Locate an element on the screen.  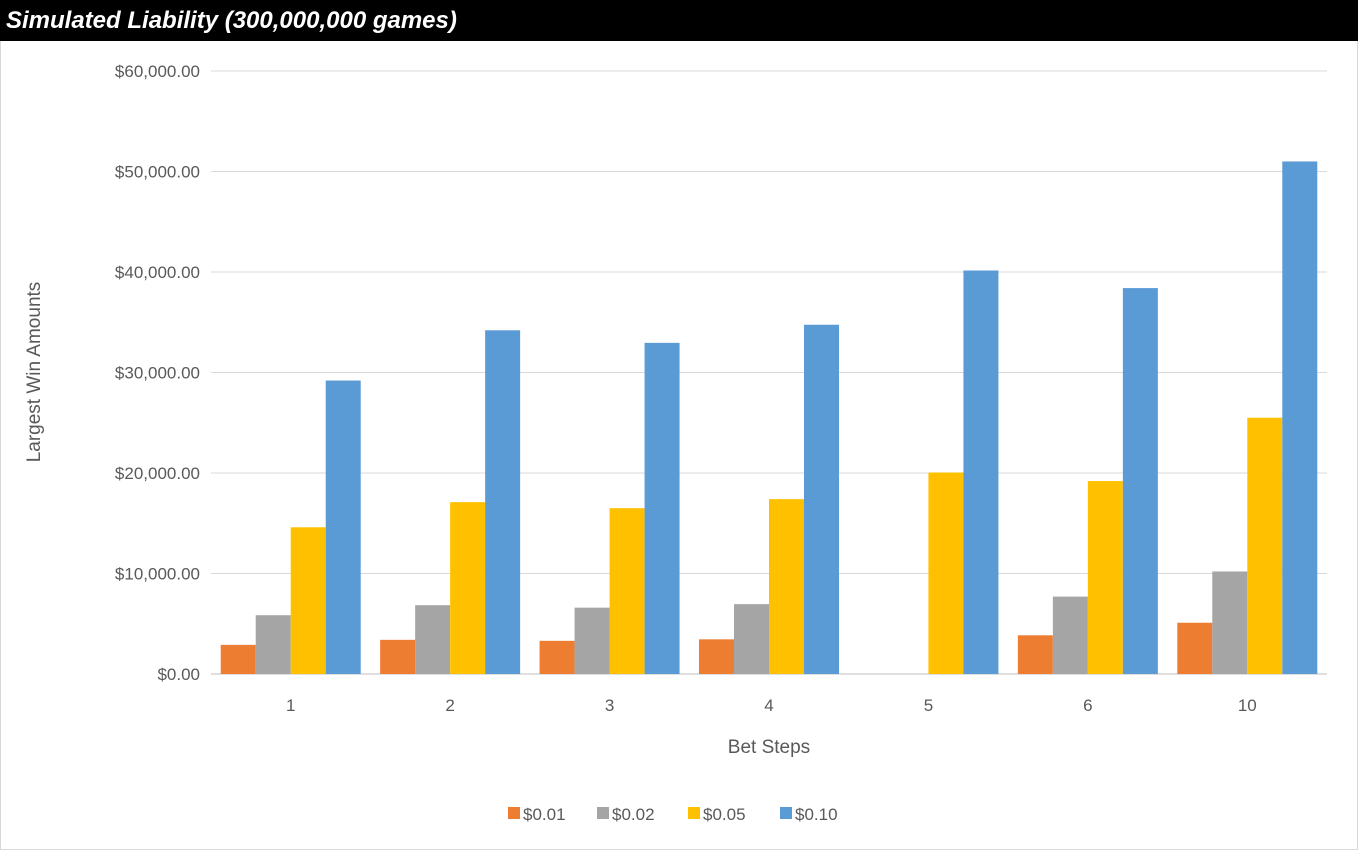
y-tick-label: $30,000.00 is located at coordinates (157, 373).